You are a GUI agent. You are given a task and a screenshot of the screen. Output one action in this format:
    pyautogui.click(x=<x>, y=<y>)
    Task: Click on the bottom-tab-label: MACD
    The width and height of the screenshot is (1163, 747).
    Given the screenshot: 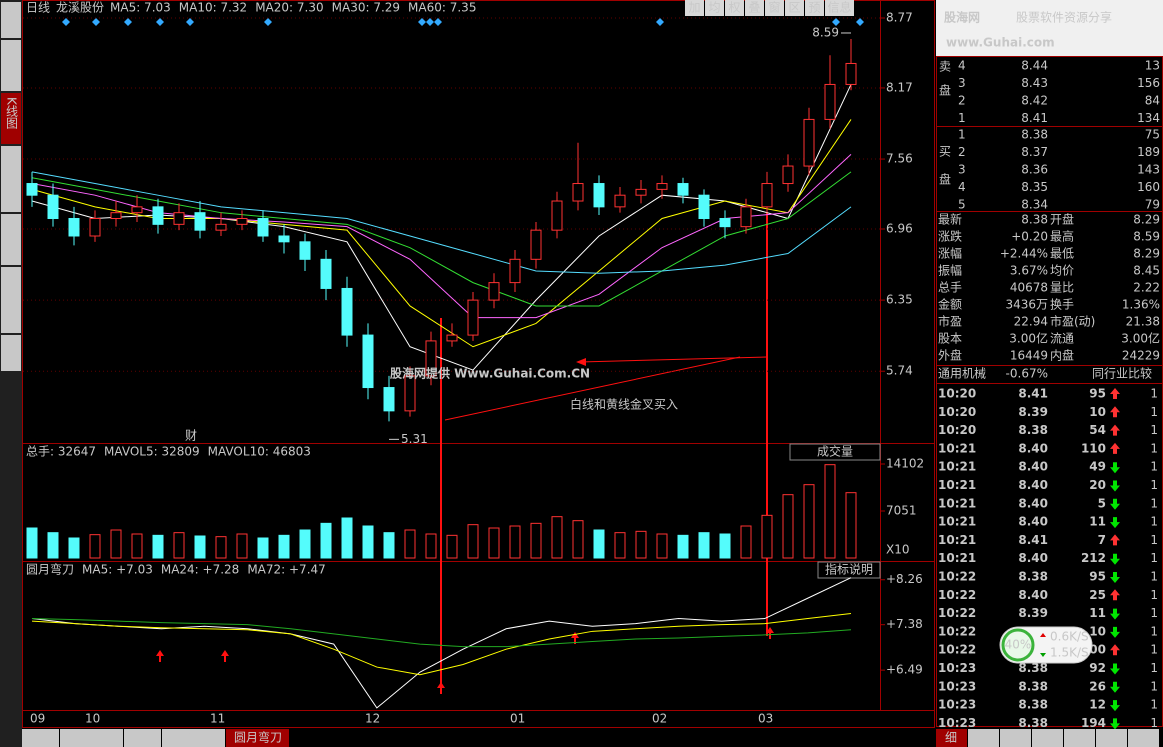 What is the action you would take?
    pyautogui.click(x=194, y=738)
    